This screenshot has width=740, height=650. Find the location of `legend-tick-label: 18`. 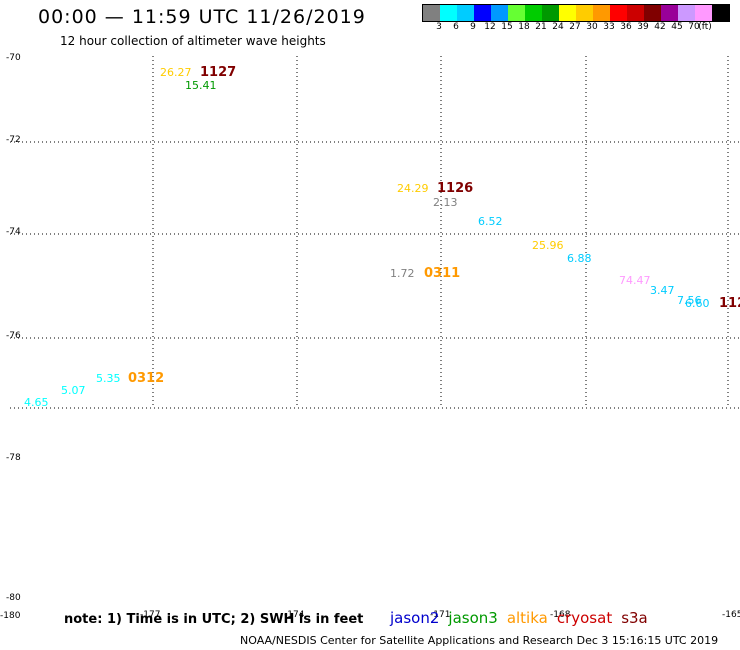

legend-tick-label: 18 is located at coordinates (524, 27).